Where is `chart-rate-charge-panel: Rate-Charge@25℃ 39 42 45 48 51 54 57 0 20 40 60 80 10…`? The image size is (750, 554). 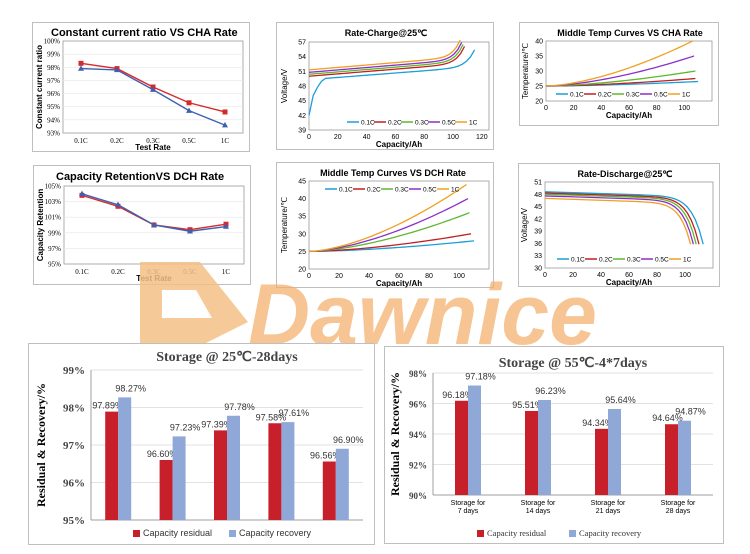 chart-rate-charge-panel: Rate-Charge@25℃ 39 42 45 48 51 54 57 0 20 40 60 80 10… is located at coordinates (385, 86).